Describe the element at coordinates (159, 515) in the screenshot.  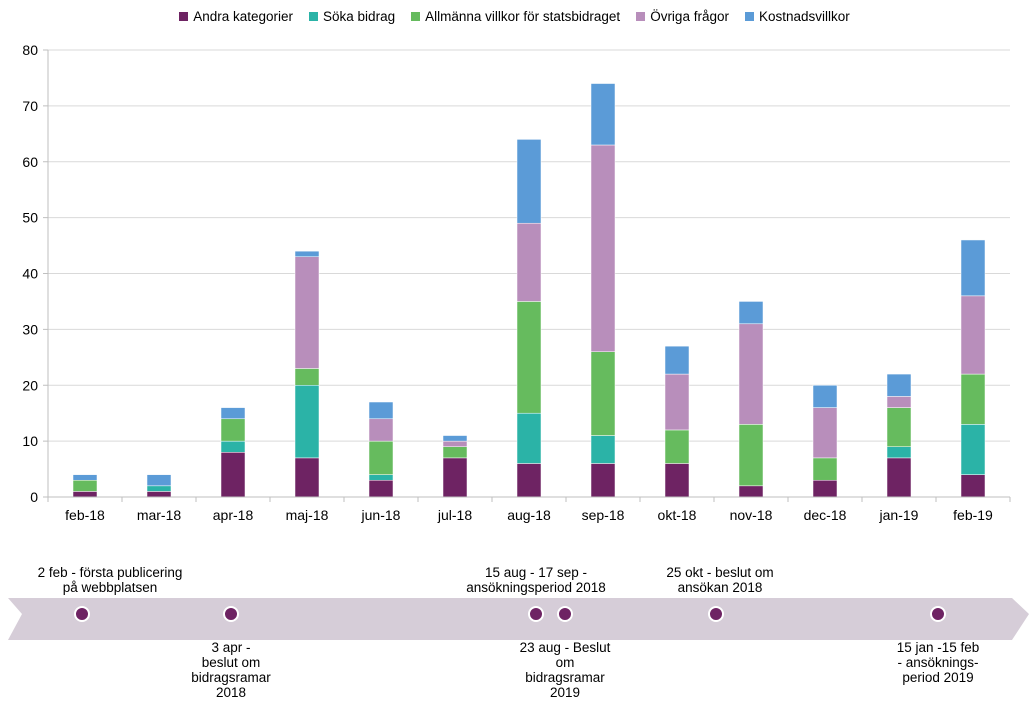
I see `x-tick-label: mar-18` at that location.